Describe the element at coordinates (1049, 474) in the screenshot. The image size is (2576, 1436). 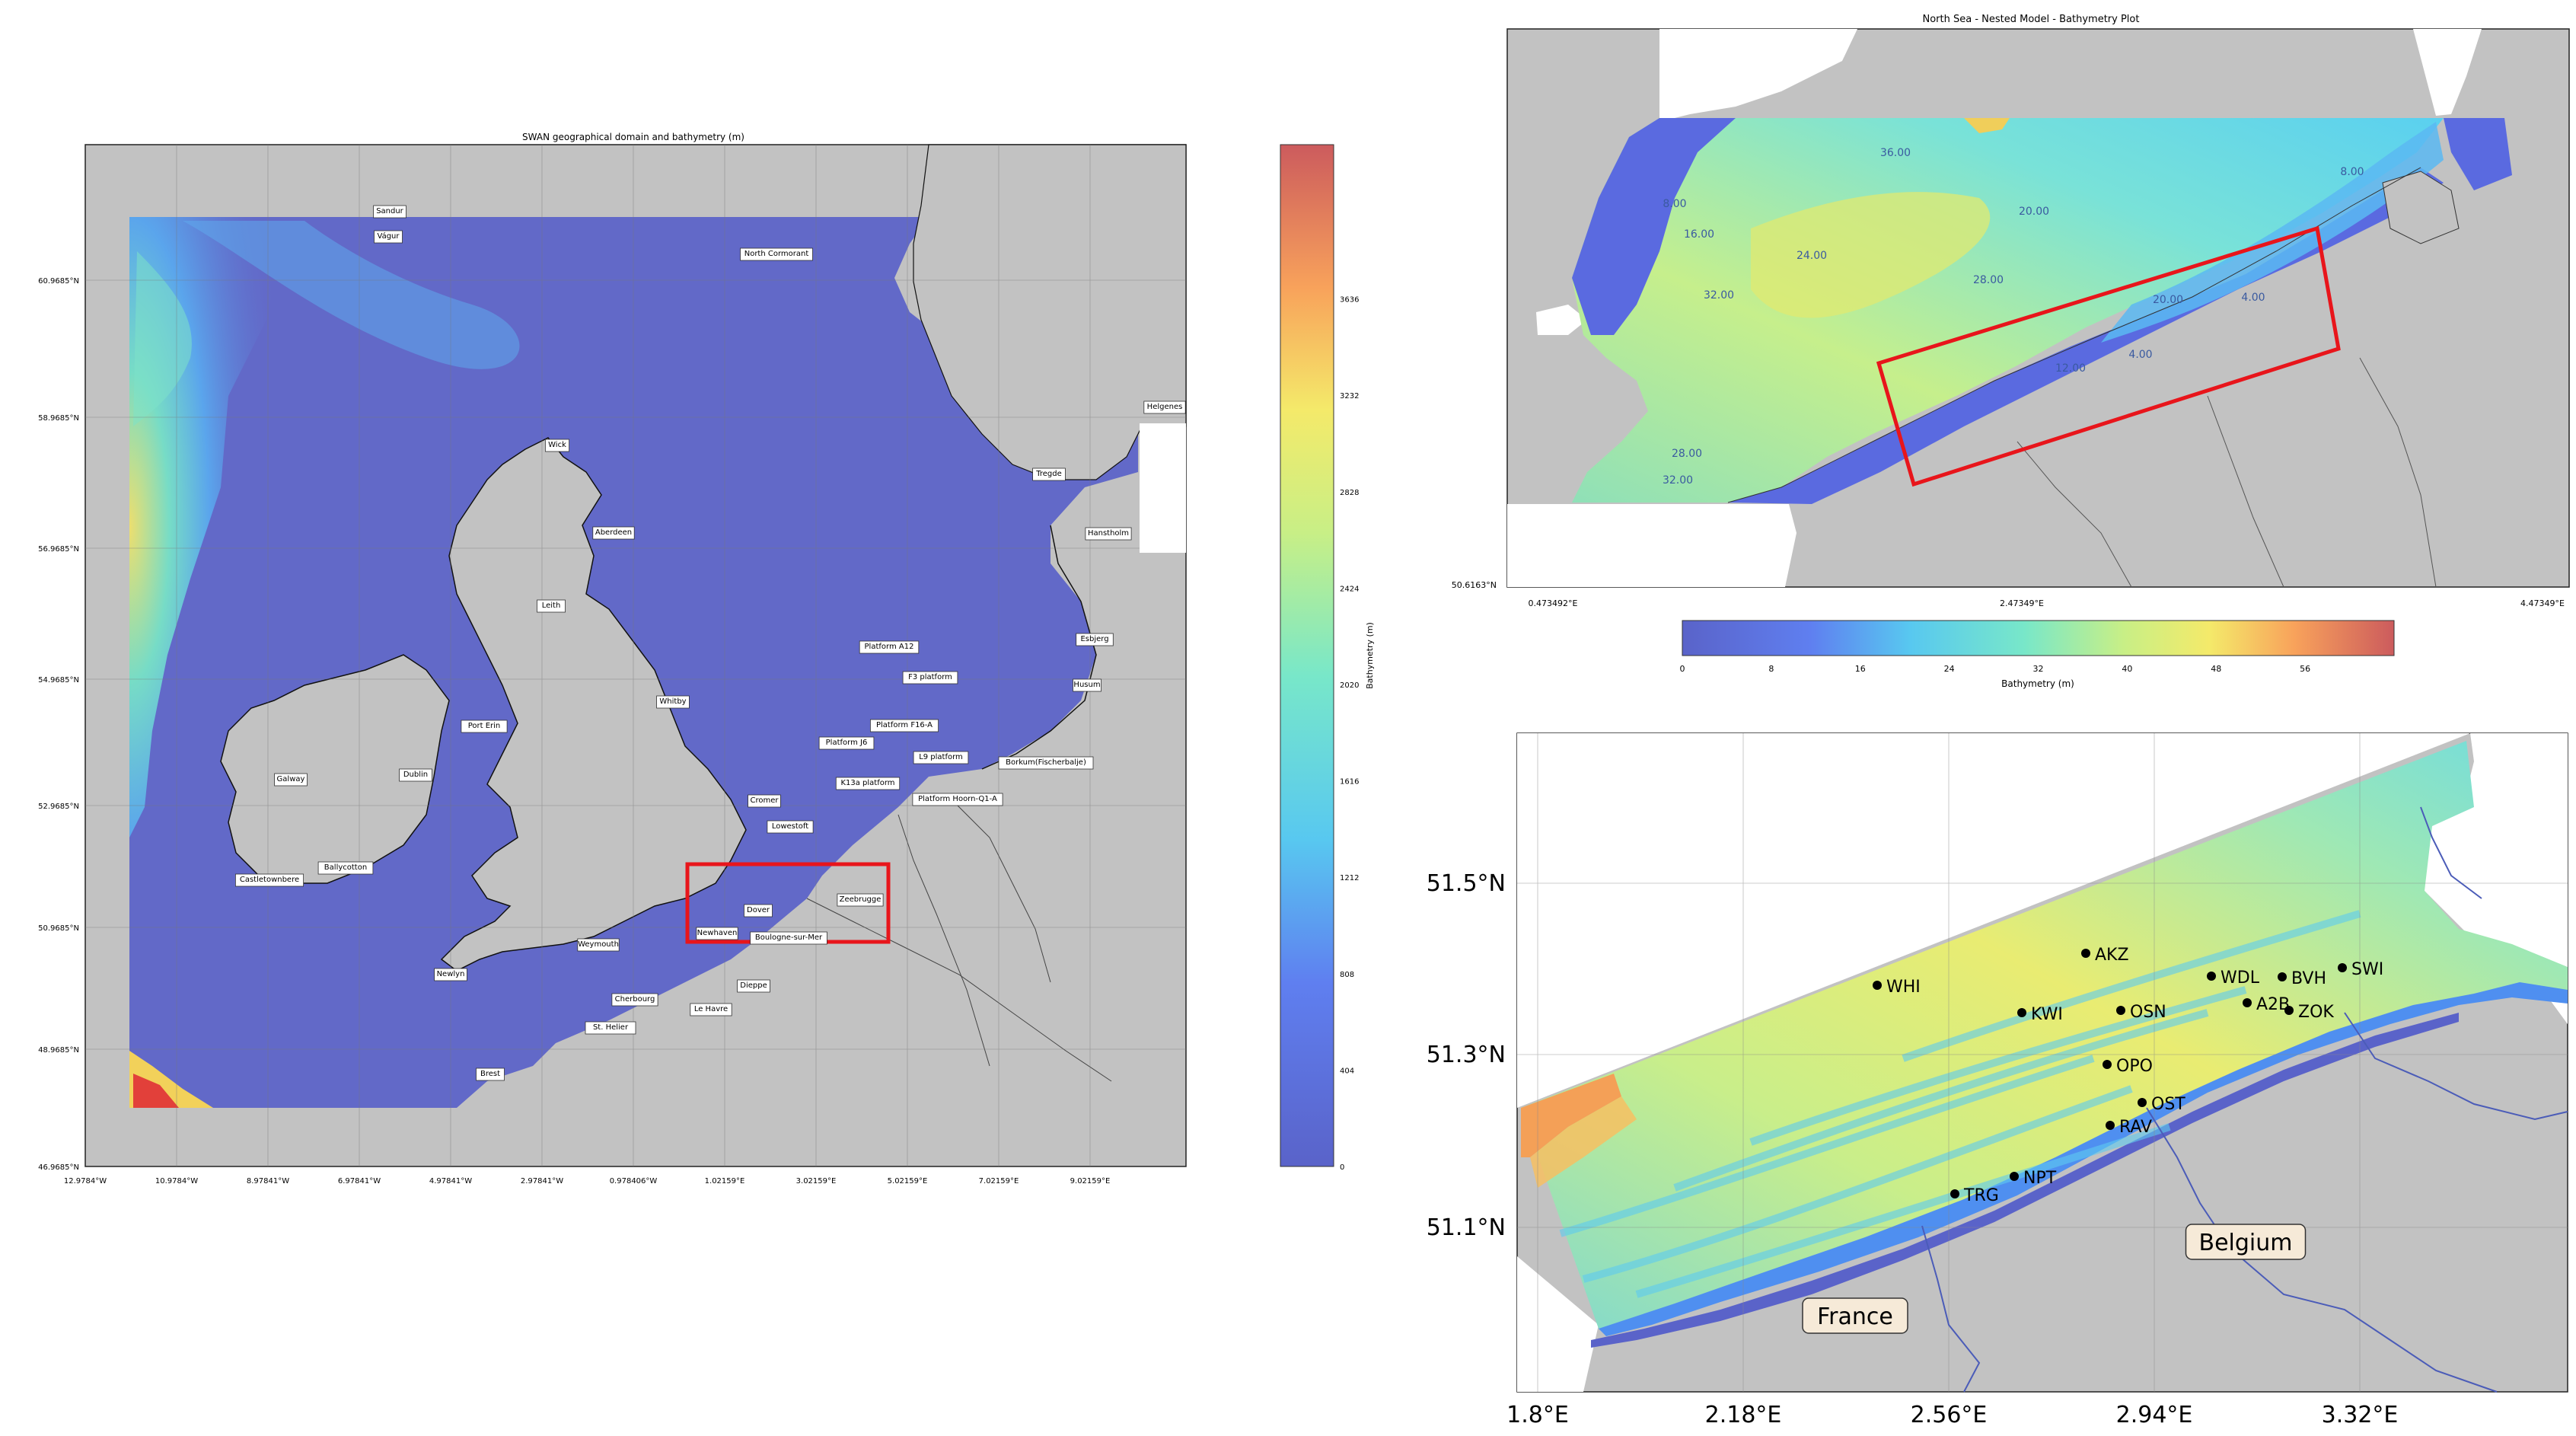
I see `panel-a-place-label: Tregde` at that location.